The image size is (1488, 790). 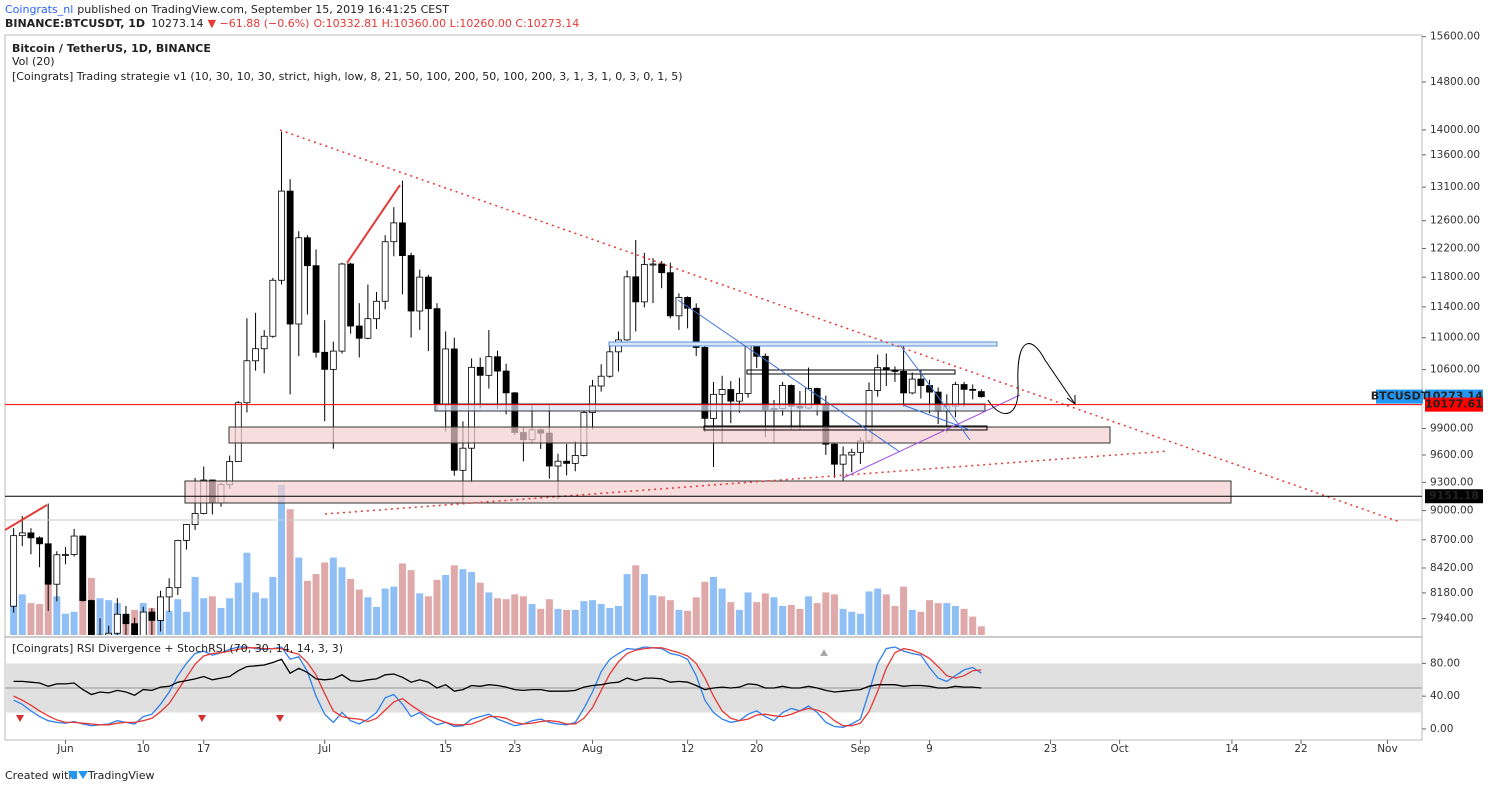 I want to click on price-tag-label: 9151.18, so click(x=1454, y=495).